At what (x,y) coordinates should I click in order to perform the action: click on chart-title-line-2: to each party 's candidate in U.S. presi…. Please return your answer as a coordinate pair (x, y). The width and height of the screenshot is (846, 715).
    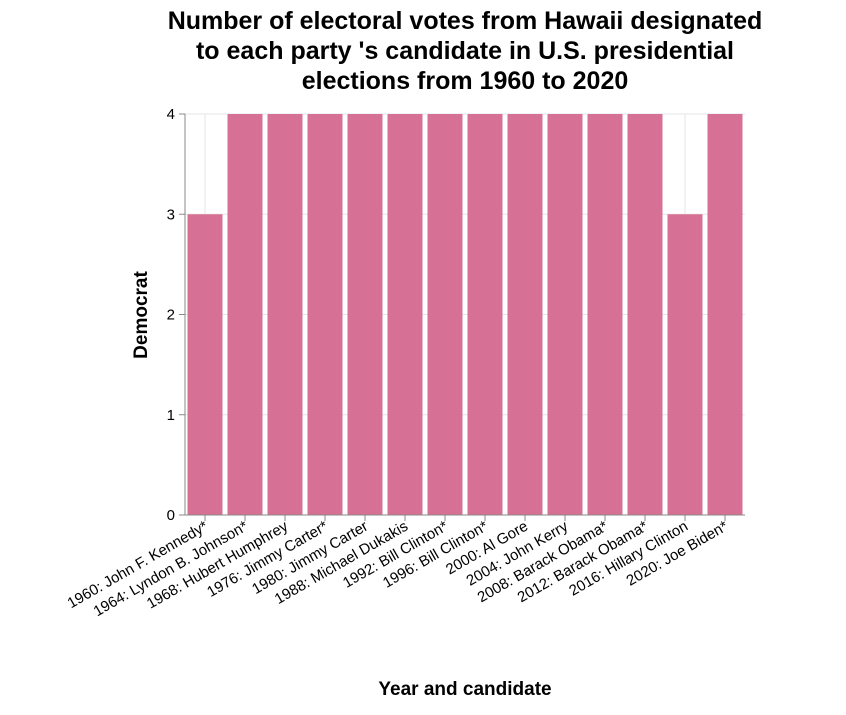
    Looking at the image, I should click on (465, 51).